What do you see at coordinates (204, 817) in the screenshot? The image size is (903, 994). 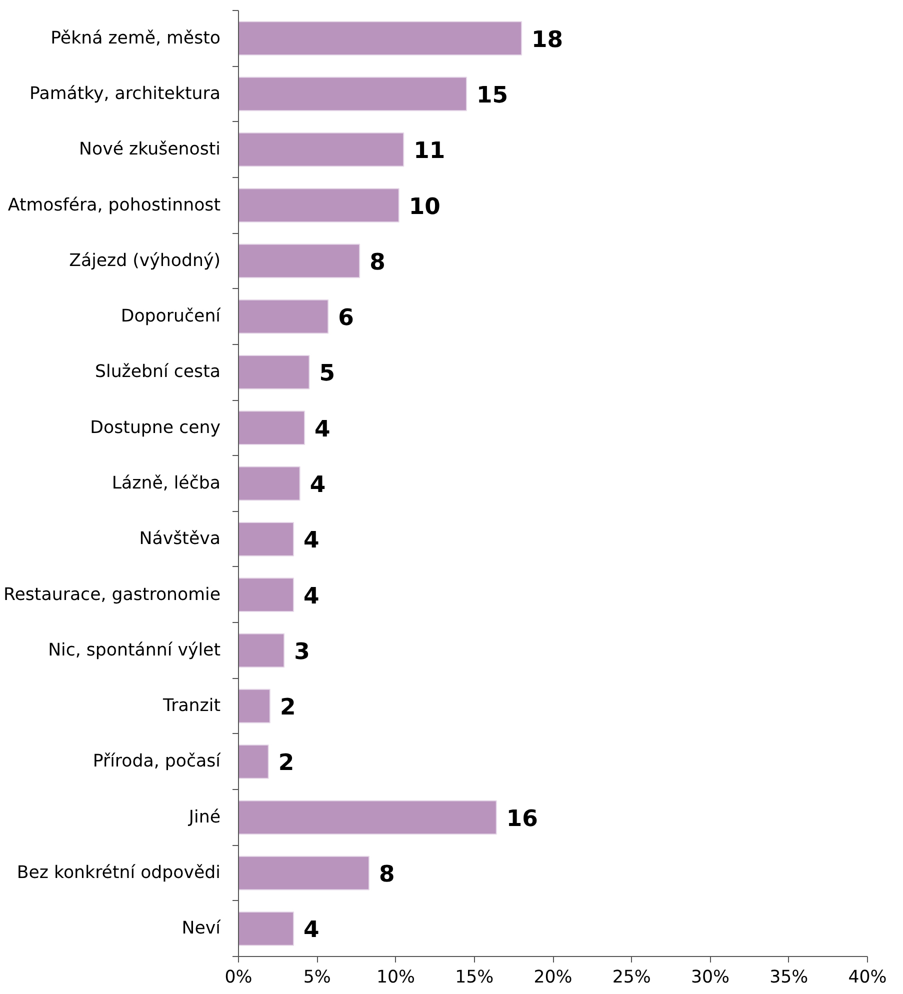 I see `y-tick-label: Jiné` at bounding box center [204, 817].